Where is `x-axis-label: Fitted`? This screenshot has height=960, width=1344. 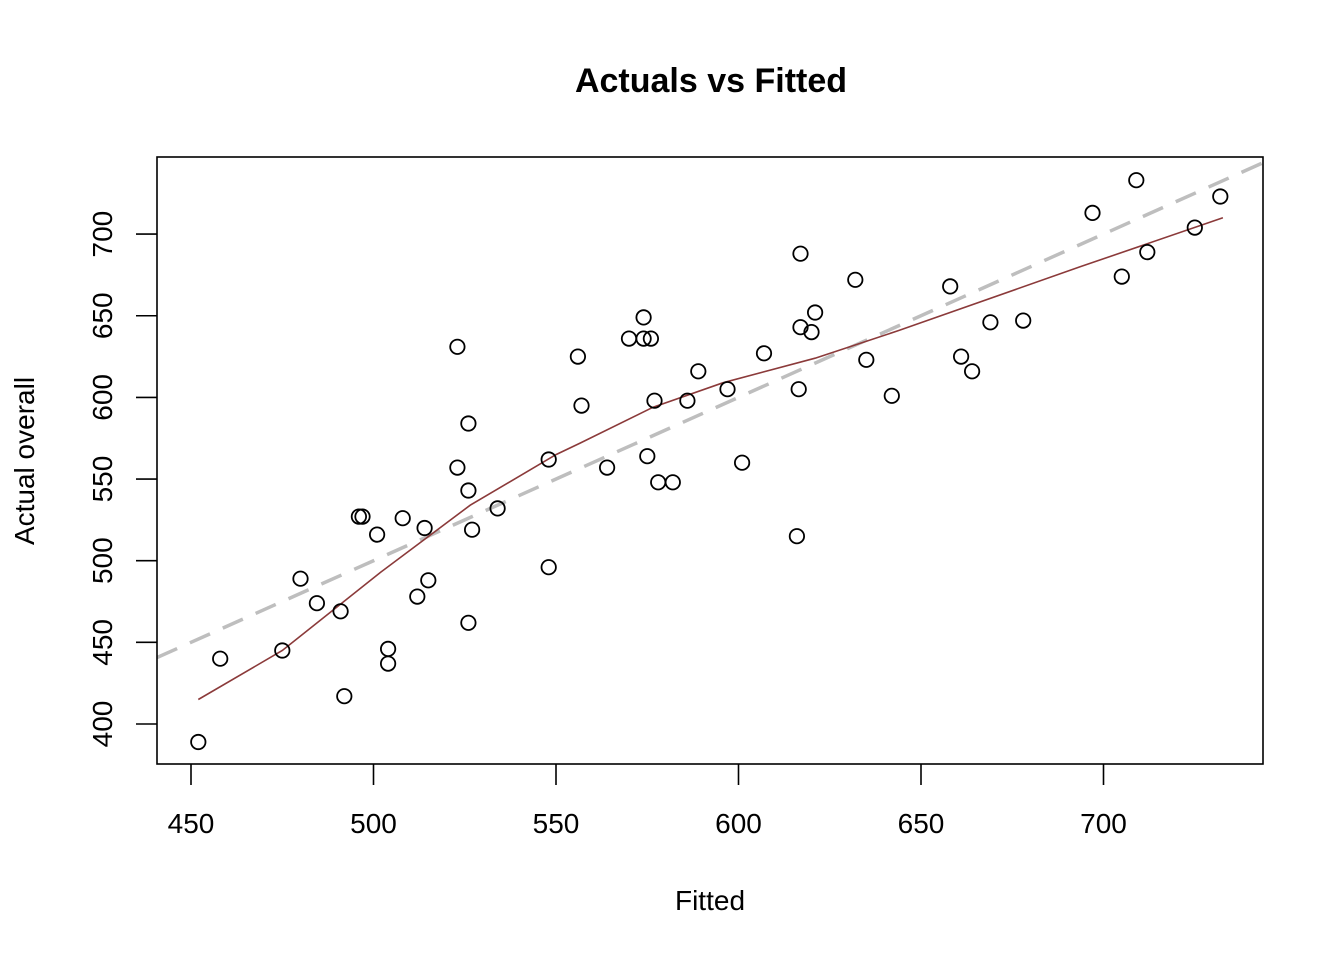
x-axis-label: Fitted is located at coordinates (710, 900).